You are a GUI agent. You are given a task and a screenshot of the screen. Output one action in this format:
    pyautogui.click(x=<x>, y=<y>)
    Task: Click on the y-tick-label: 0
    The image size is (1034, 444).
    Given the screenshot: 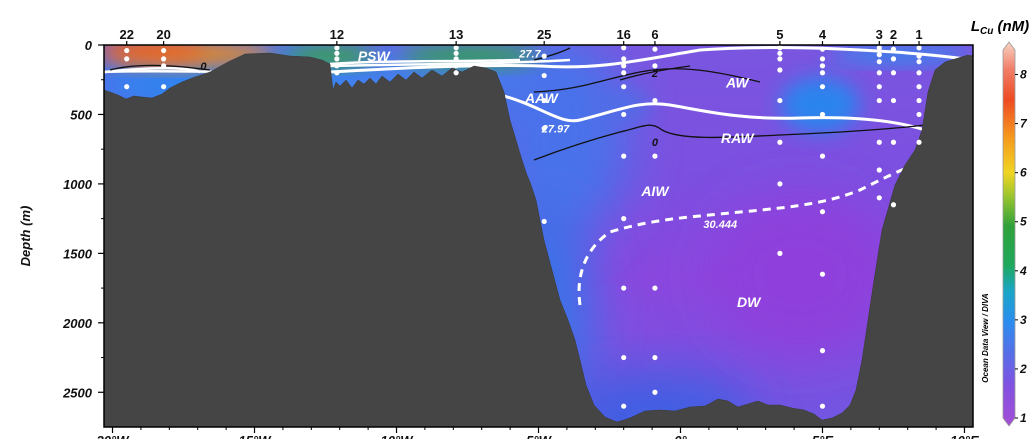 What is the action you would take?
    pyautogui.click(x=89, y=45)
    